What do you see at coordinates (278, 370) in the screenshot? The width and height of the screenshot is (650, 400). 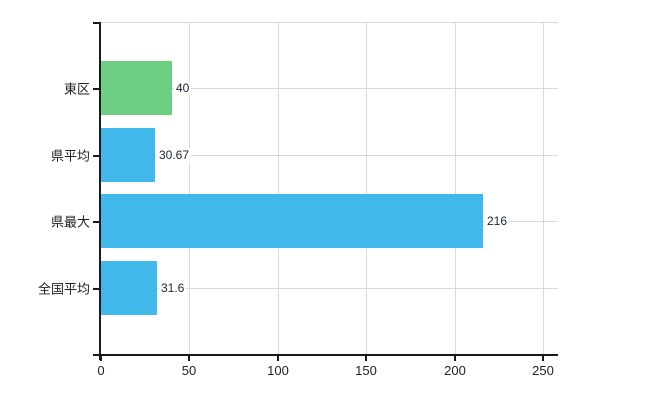 I see `x-tick-label-100: 100` at bounding box center [278, 370].